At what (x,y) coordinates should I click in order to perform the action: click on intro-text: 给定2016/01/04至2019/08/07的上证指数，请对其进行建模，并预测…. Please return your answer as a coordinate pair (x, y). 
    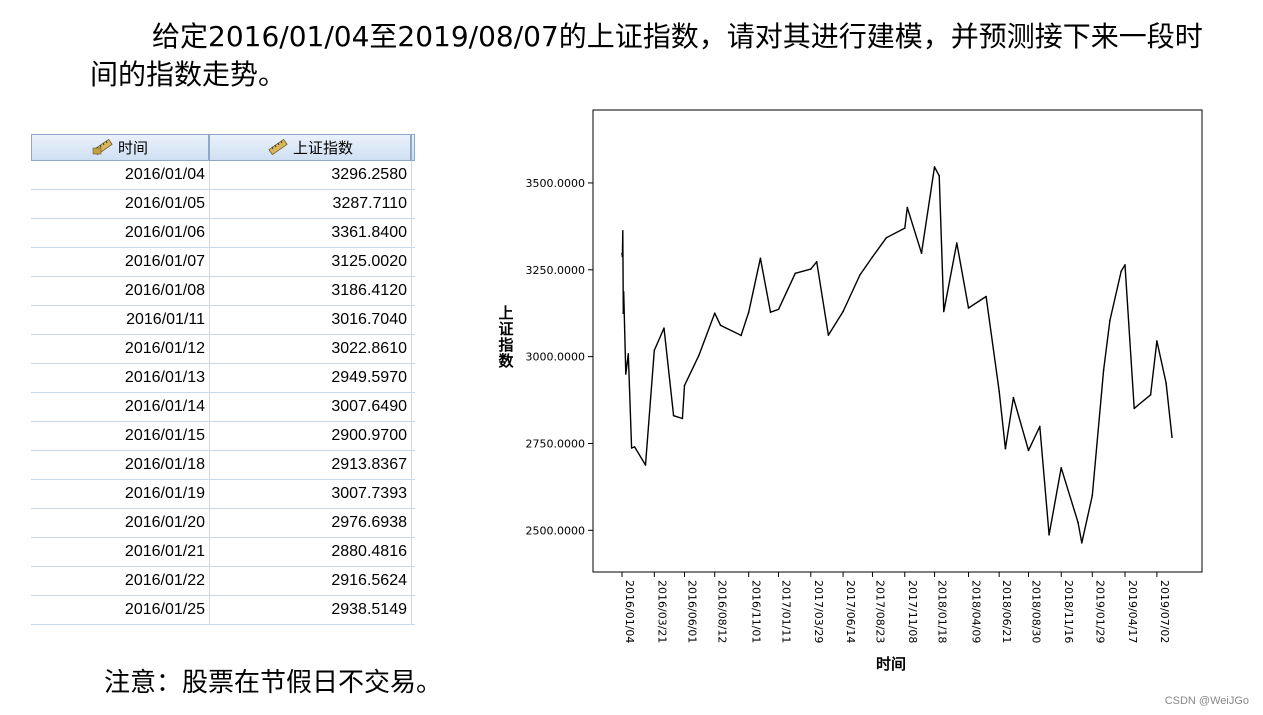
    Looking at the image, I should click on (646, 55).